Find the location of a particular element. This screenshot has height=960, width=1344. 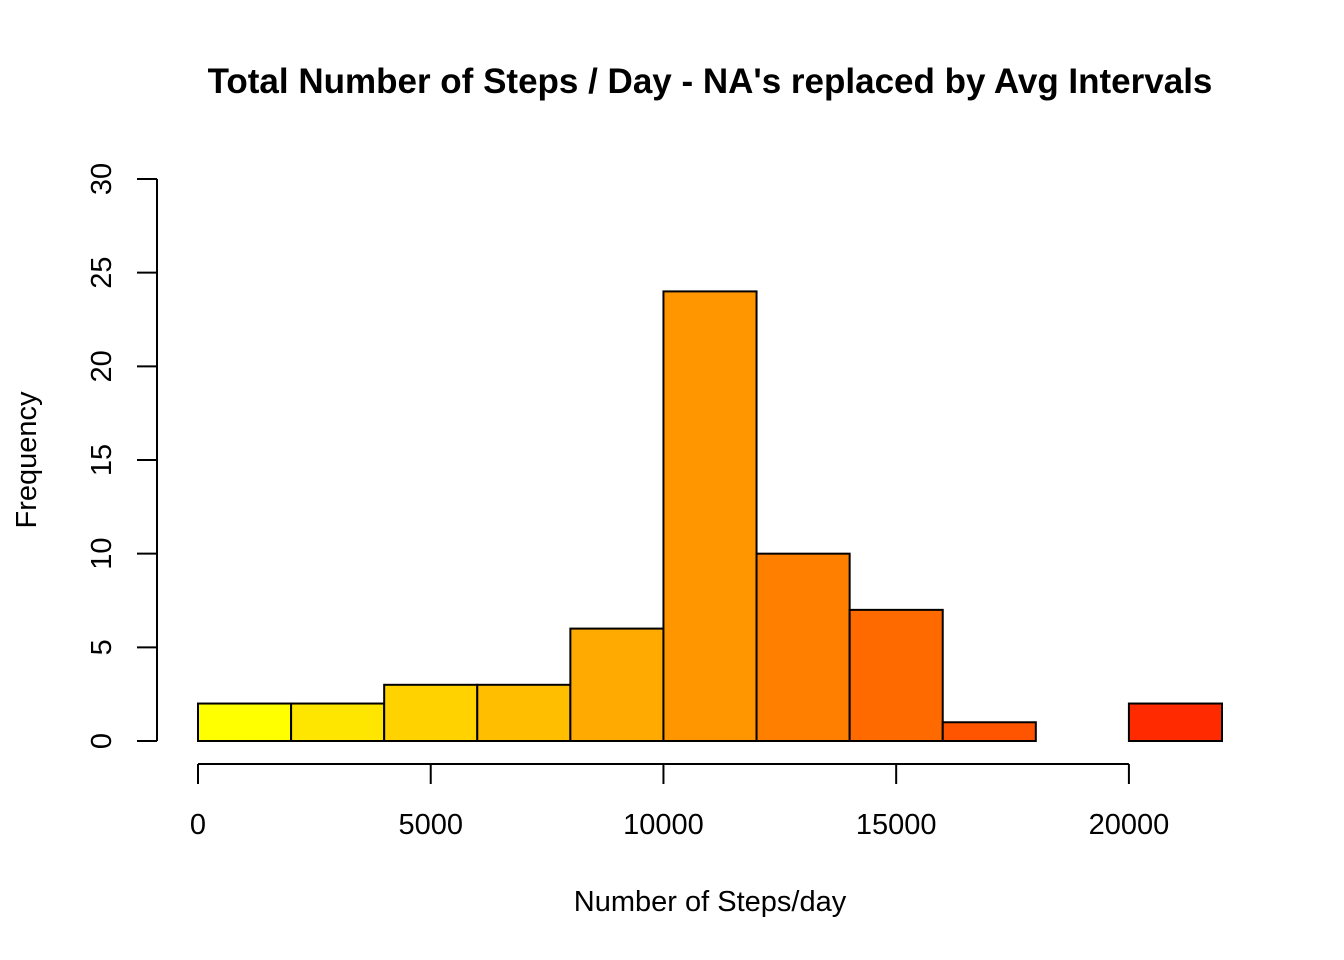

y-axis-label: Frequency is located at coordinates (27, 460).